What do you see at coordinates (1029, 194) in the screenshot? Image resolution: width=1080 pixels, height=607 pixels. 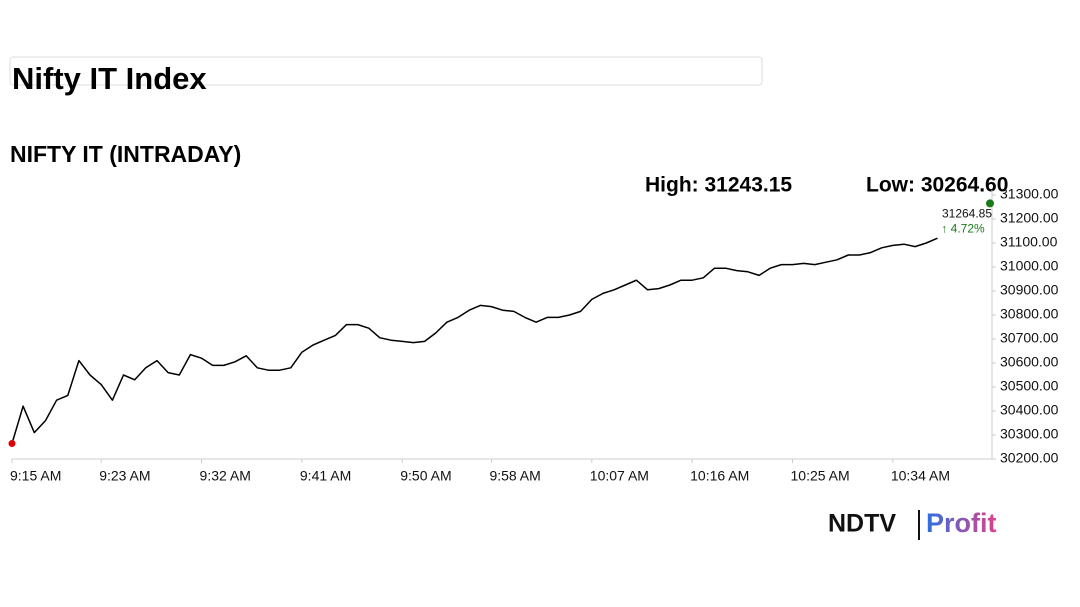 I see `y-tick-label: 31300.00` at bounding box center [1029, 194].